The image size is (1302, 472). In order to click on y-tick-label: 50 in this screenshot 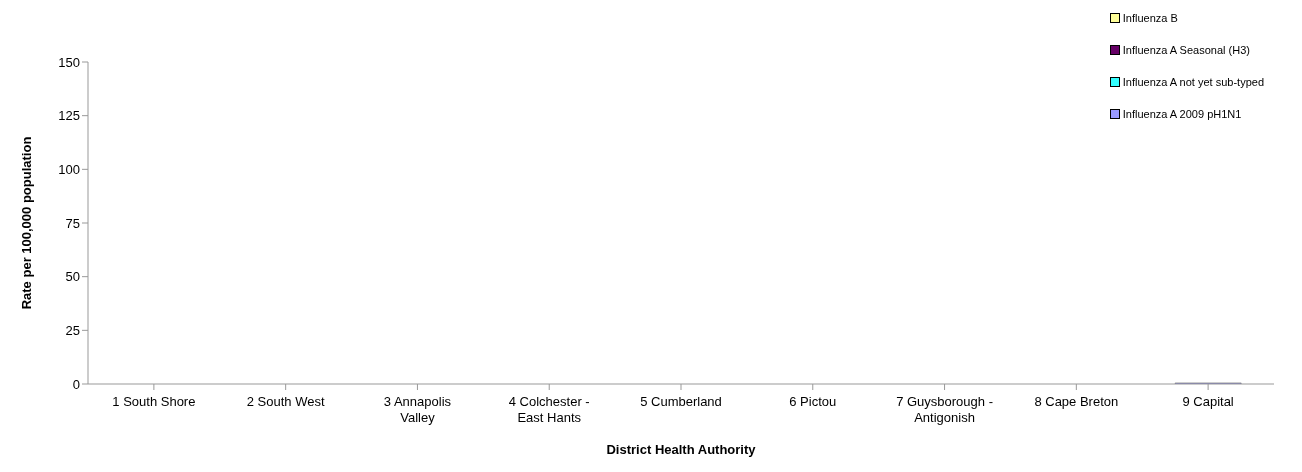, I will do `click(72, 277)`.